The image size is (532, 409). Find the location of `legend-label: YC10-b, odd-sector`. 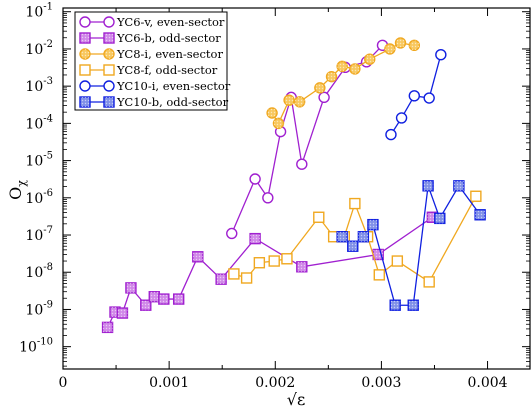

legend-label: YC10-b, odd-sector is located at coordinates (172, 102).